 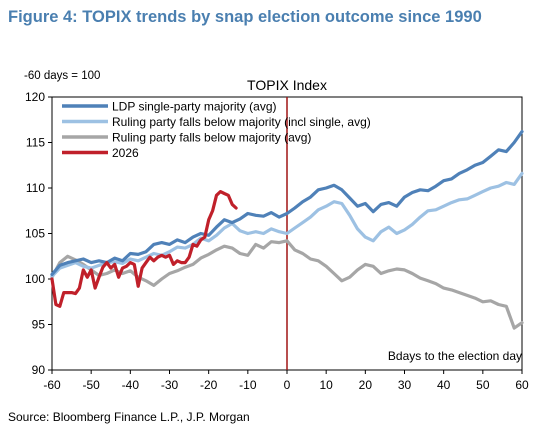 What do you see at coordinates (366, 385) in the screenshot?
I see `x-tick-label: 20` at bounding box center [366, 385].